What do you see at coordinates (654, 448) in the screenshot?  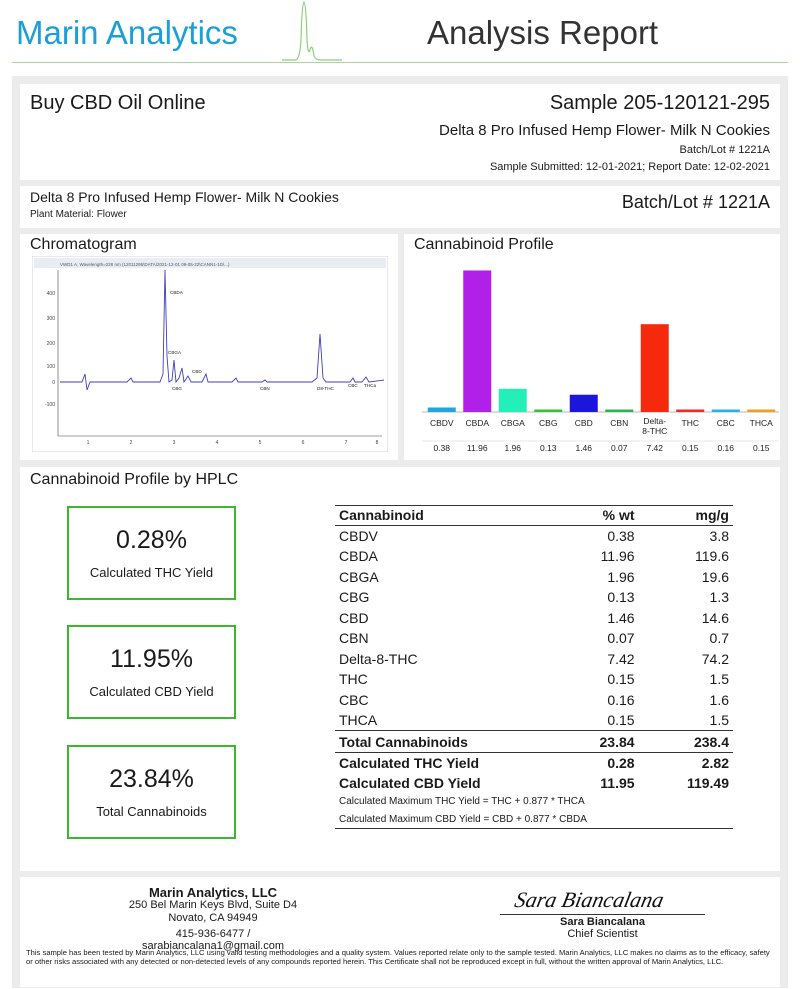 I see `value-label: 7.42` at bounding box center [654, 448].